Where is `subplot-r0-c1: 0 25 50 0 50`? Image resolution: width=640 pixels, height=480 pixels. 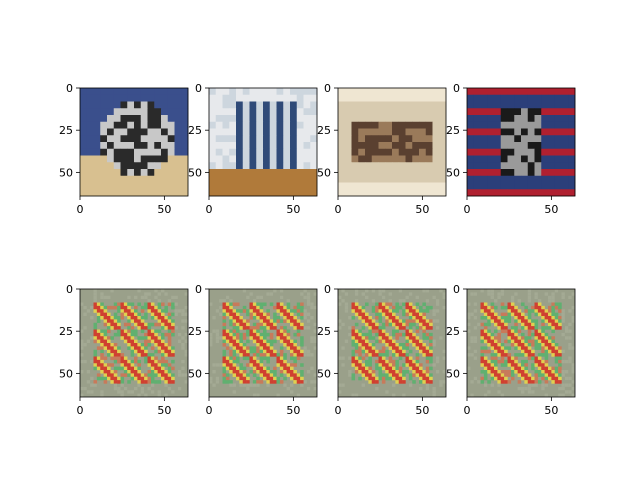
subplot-r0-c1: 0 25 50 0 50 is located at coordinates (253, 149).